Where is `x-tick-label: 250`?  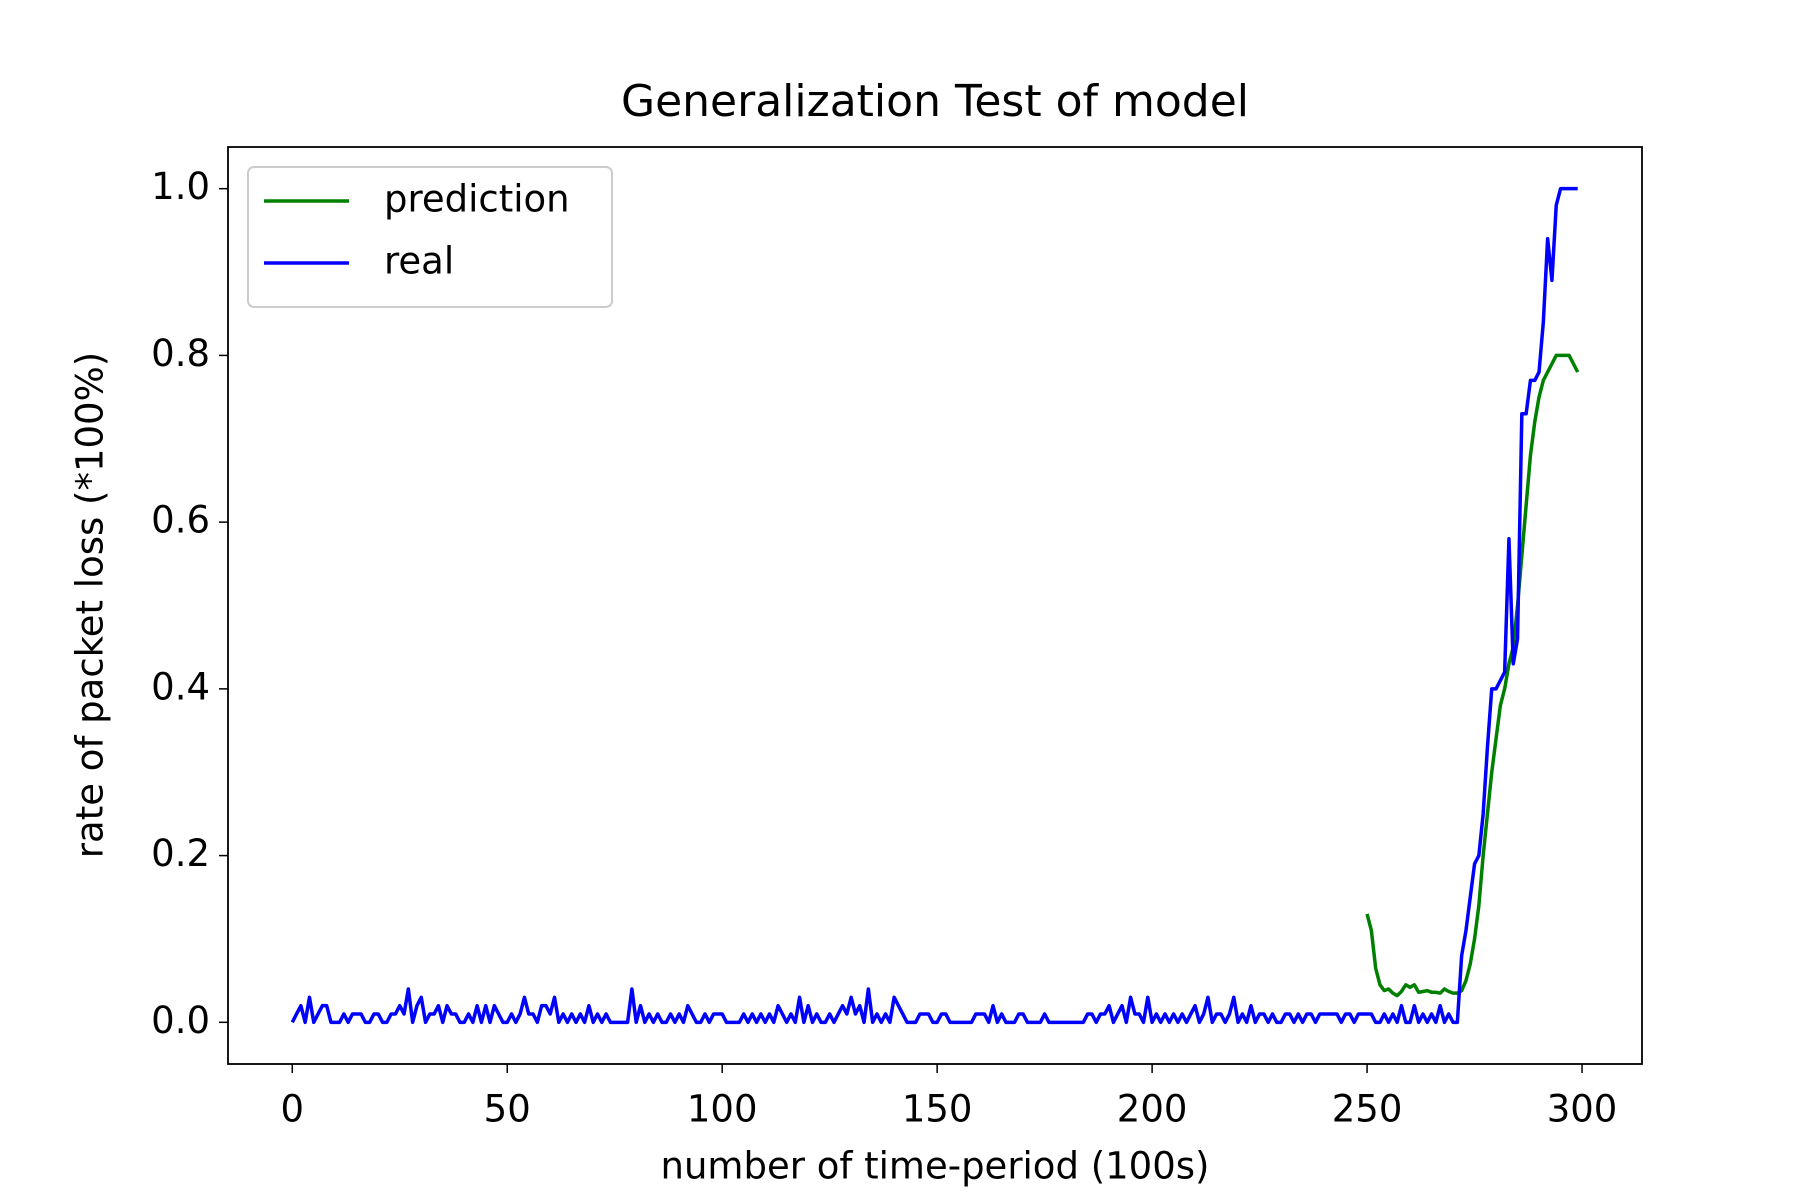
x-tick-label: 250 is located at coordinates (1367, 1109).